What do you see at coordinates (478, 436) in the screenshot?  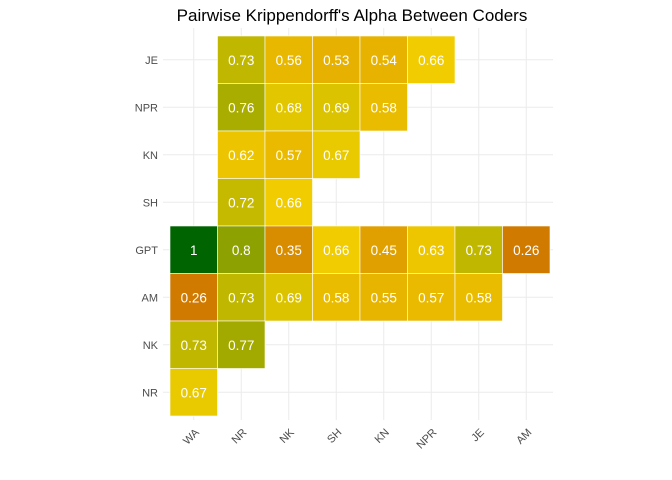 I see `x-tick-label: JE` at bounding box center [478, 436].